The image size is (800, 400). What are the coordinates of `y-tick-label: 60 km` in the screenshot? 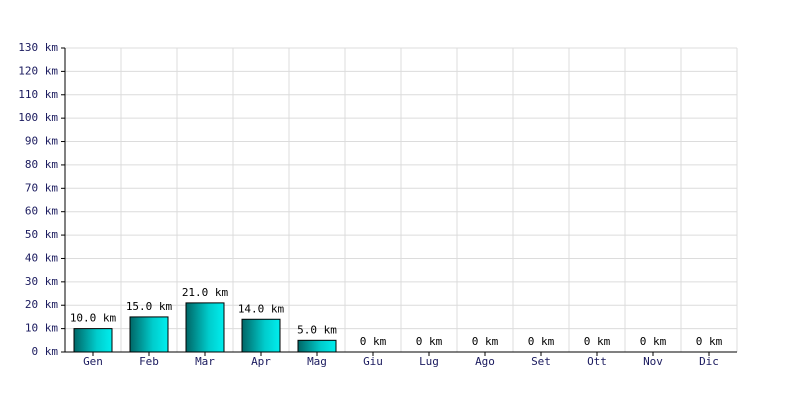 It's located at (41, 211).